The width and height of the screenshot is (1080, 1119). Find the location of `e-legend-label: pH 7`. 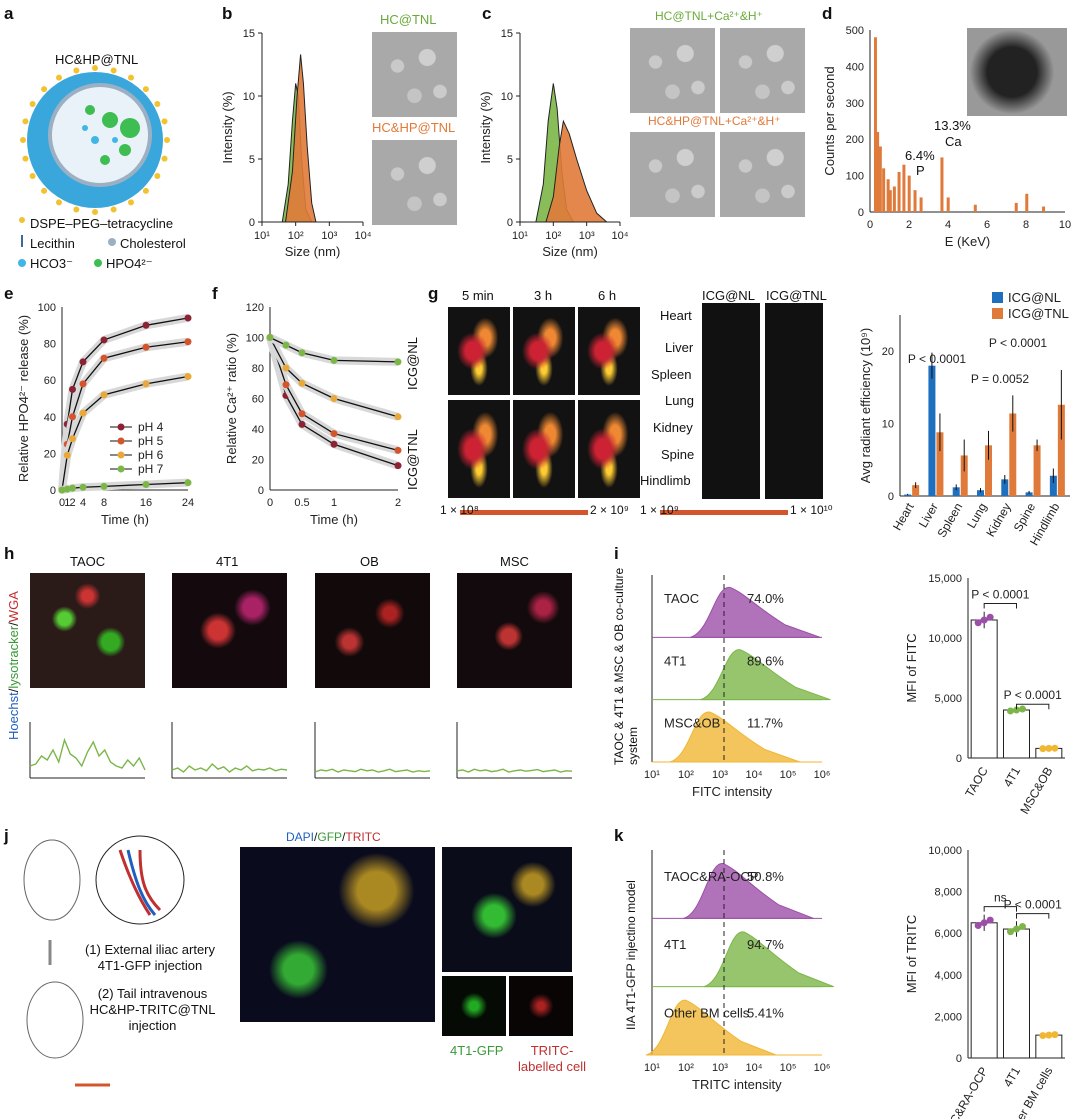

e-legend-label: pH 7 is located at coordinates (151, 469).